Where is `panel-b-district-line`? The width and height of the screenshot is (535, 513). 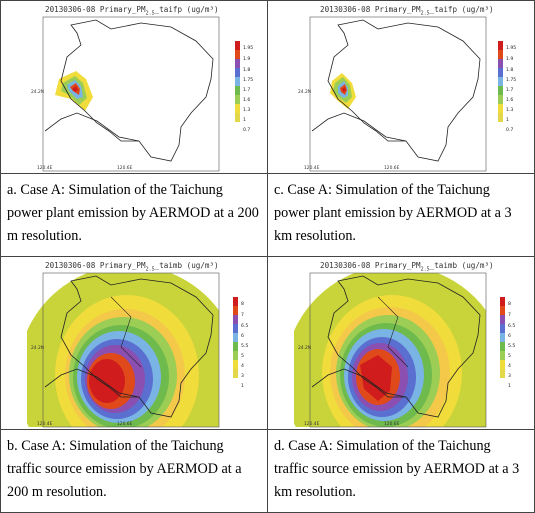 panel-b-district-line is located at coordinates (126, 332).